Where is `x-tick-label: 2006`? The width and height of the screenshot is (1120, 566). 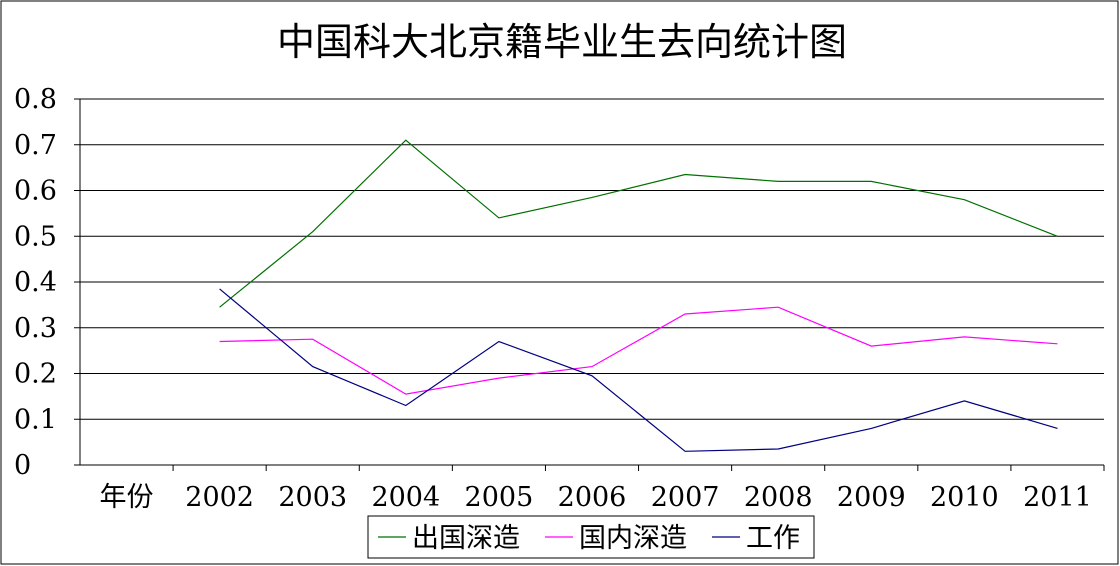
x-tick-label: 2006 is located at coordinates (592, 497).